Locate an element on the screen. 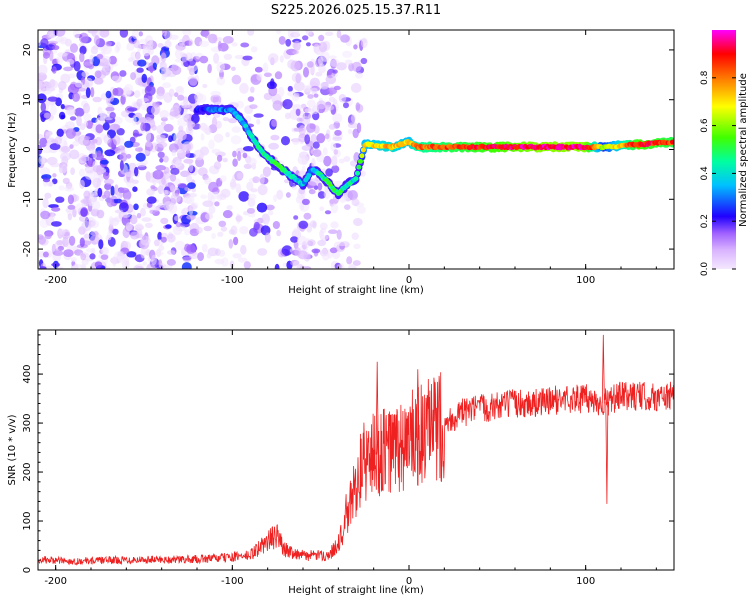 The height and width of the screenshot is (604, 750). chart-title: S225.2026.025.15.37.R11 is located at coordinates (356, 10).